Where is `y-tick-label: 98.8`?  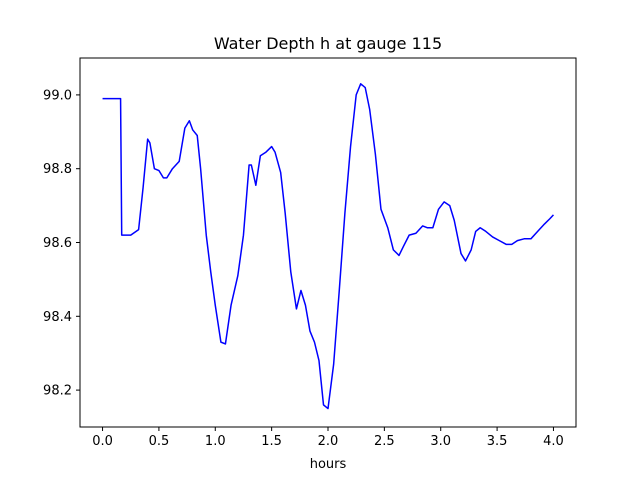 y-tick-label: 98.8 is located at coordinates (57, 169).